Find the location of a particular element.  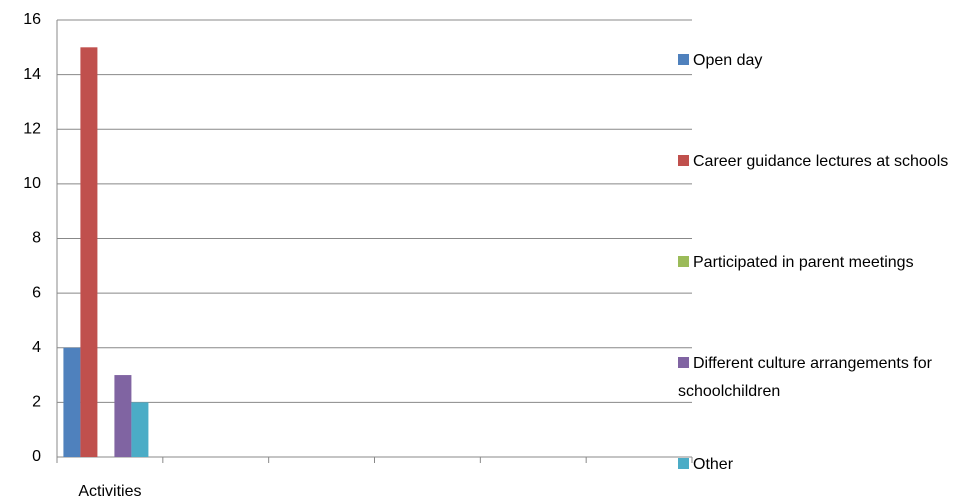

y-tick-label: 16 is located at coordinates (32, 19).